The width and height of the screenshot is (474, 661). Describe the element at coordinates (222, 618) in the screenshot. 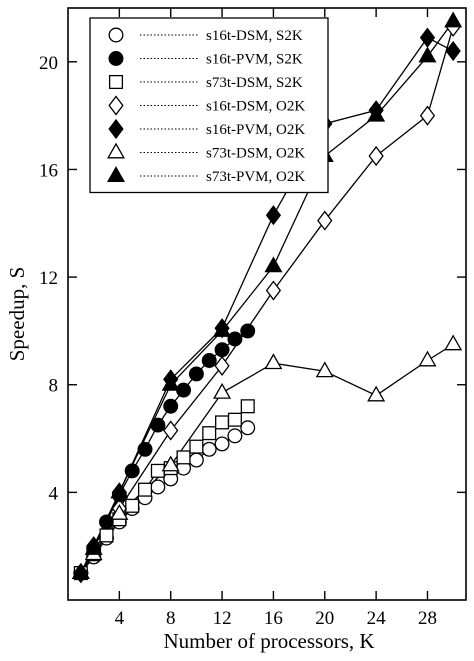

I see `x-tick-label: 12` at that location.